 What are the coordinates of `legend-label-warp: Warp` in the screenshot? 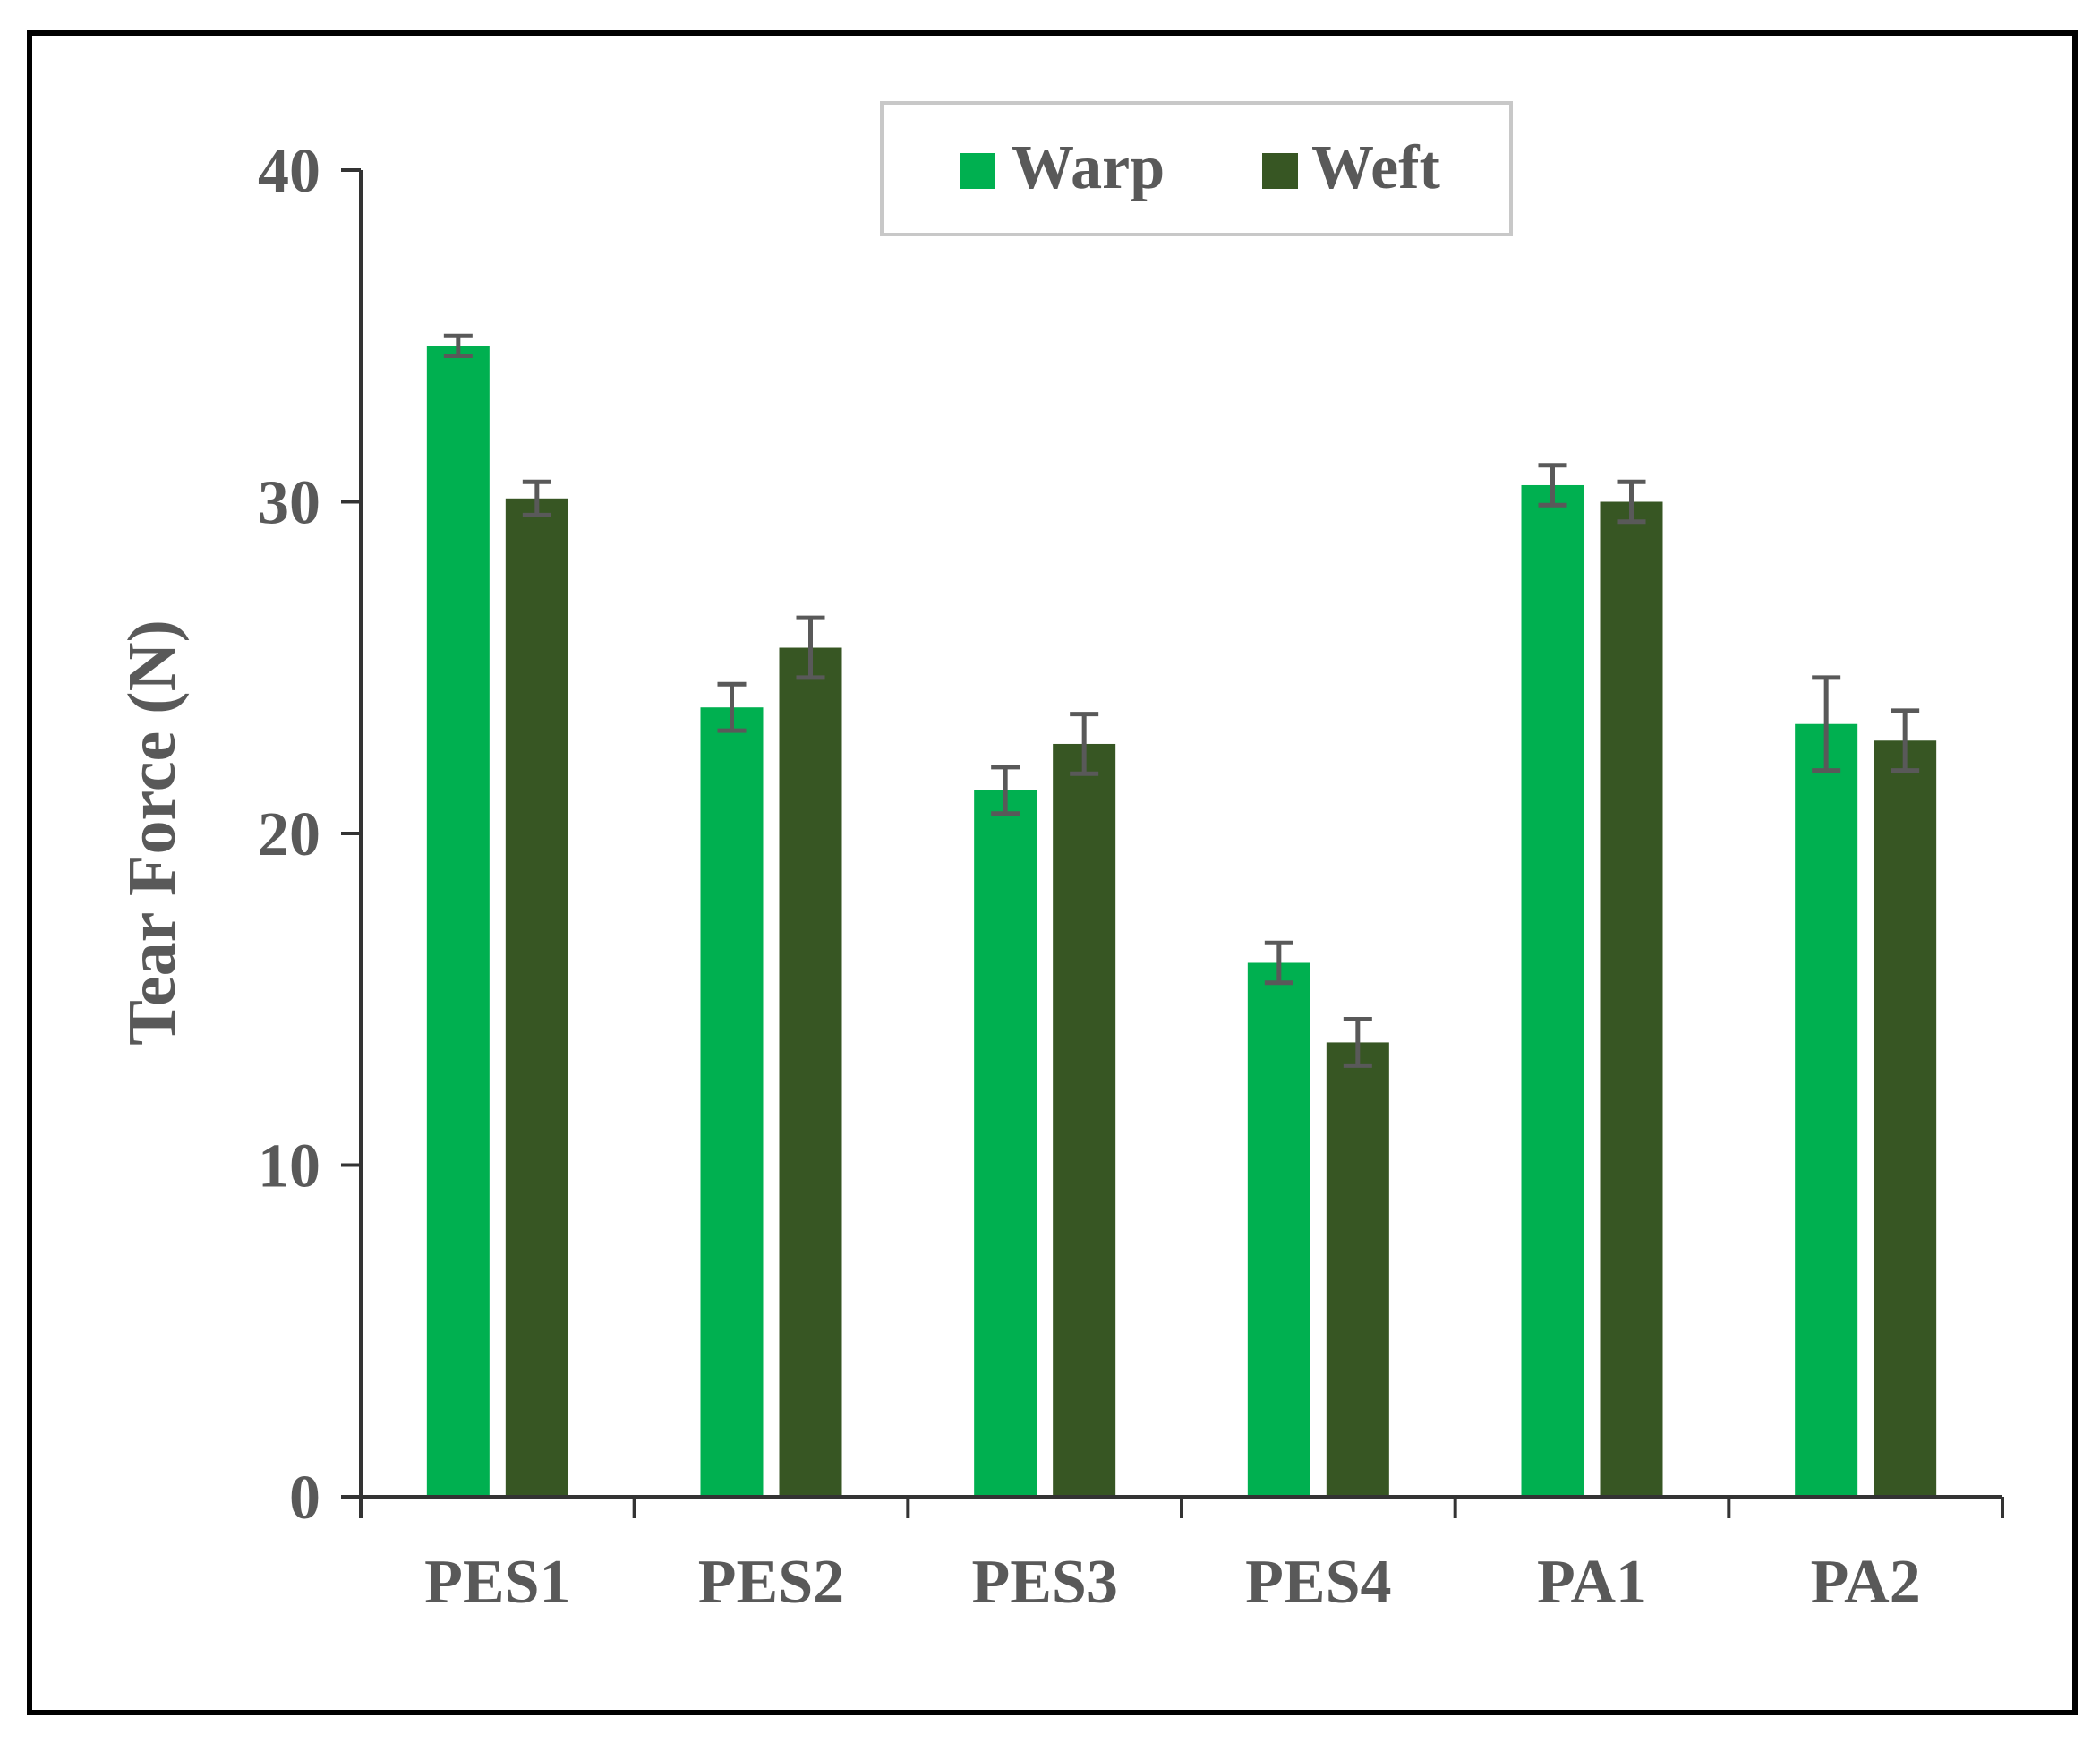 It's located at (1088, 167).